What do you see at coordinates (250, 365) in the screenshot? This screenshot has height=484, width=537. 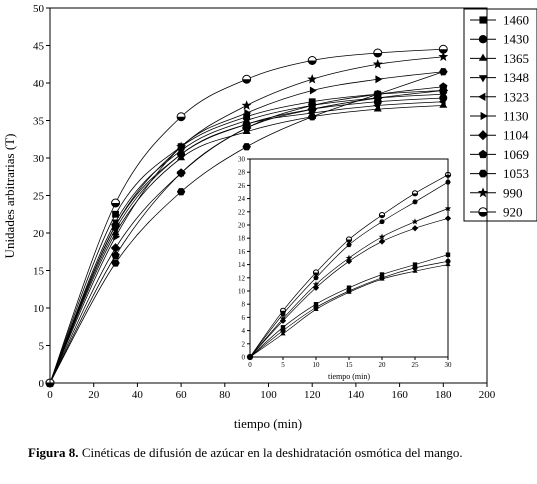 I see `inset-x-tick-label: 0` at bounding box center [250, 365].